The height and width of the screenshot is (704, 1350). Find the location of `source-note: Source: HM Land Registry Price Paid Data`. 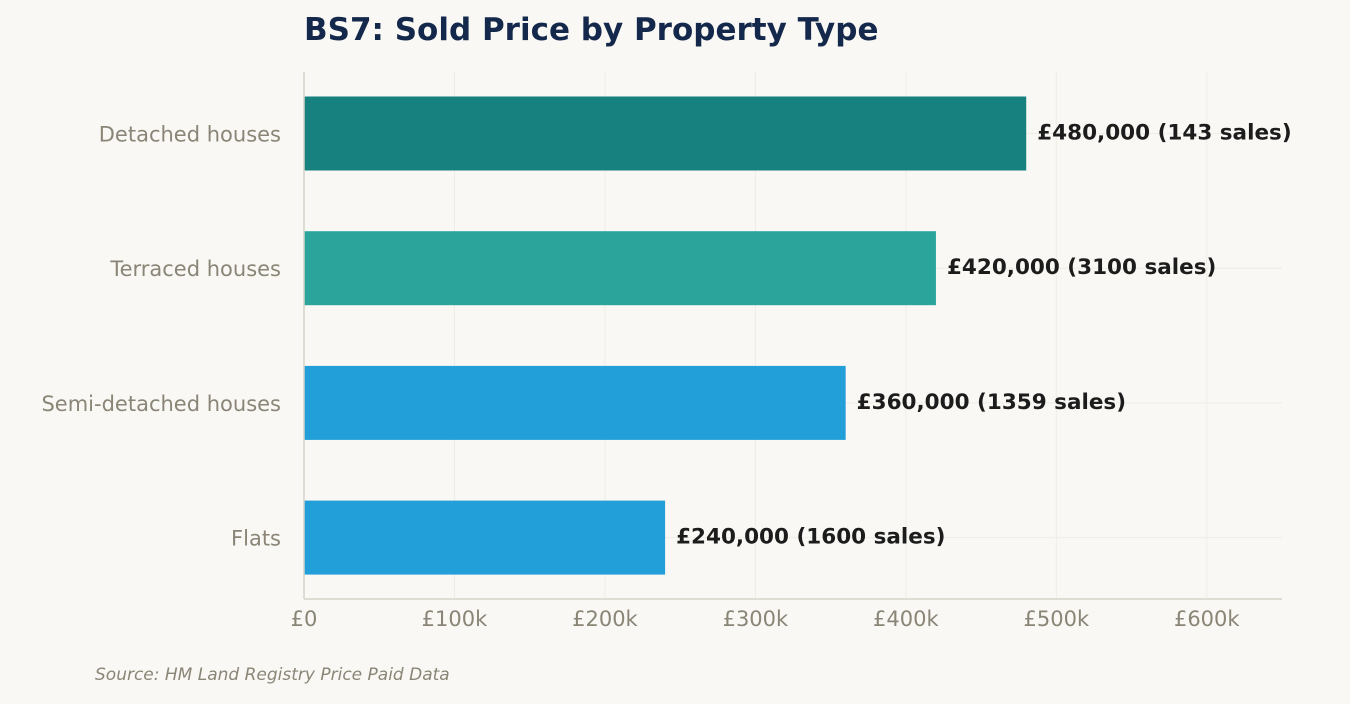

source-note: Source: HM Land Registry Price Paid Data is located at coordinates (272, 675).